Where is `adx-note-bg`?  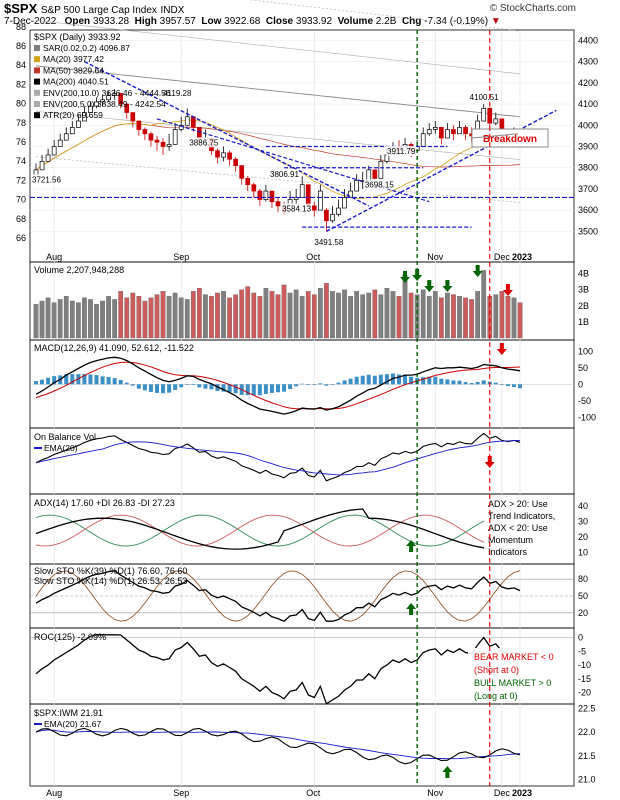
adx-note-bg is located at coordinates (528, 529).